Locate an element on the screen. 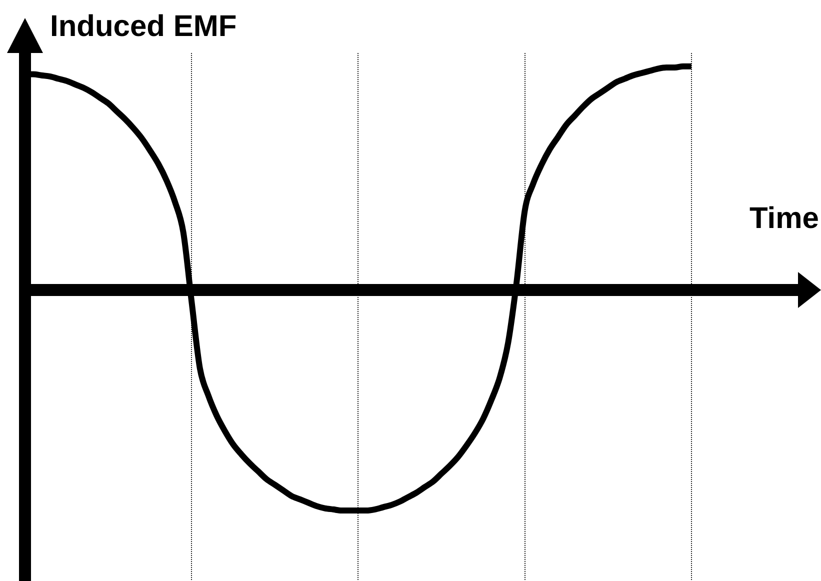  x-axis-title: Time is located at coordinates (784, 219).